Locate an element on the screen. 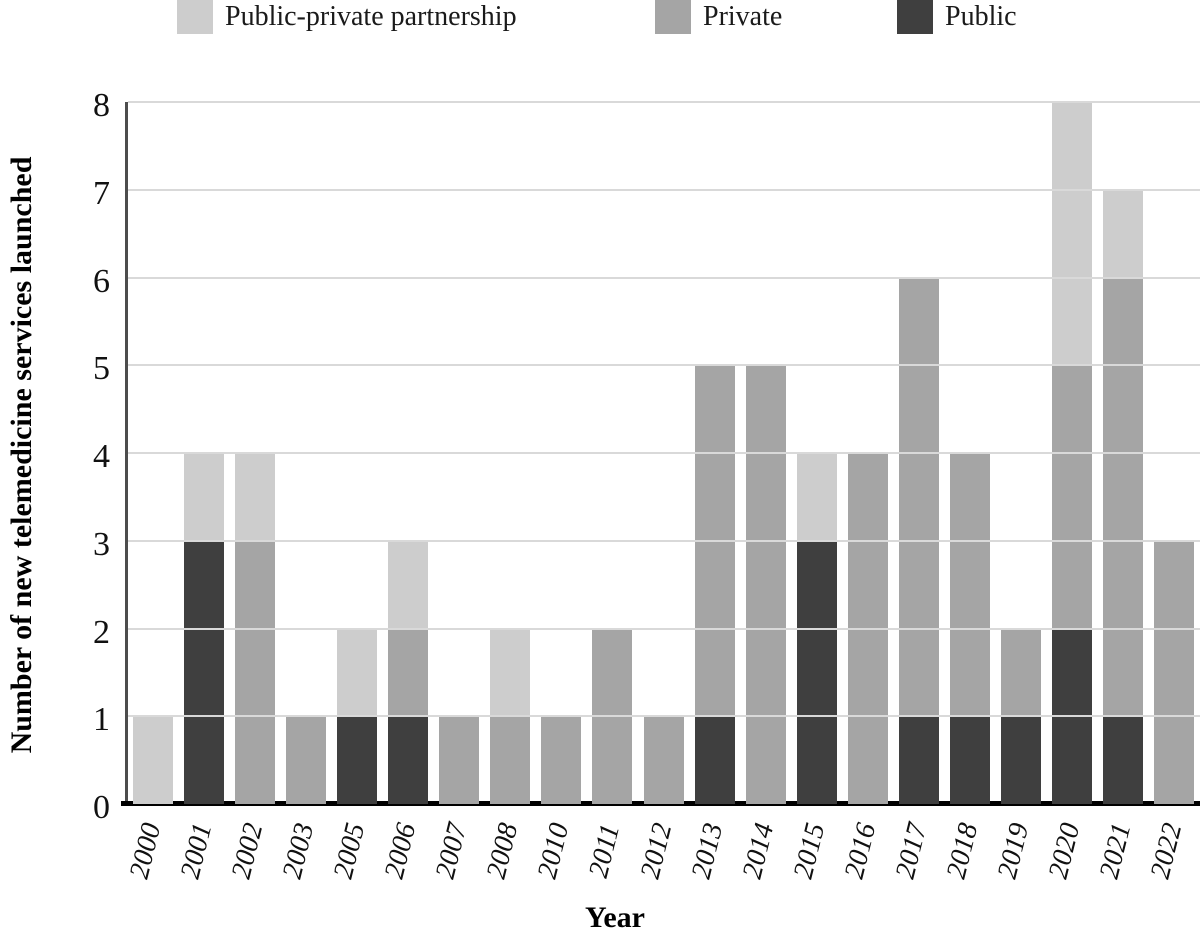  x-tick-label-2007: 2007 is located at coordinates (451, 850).